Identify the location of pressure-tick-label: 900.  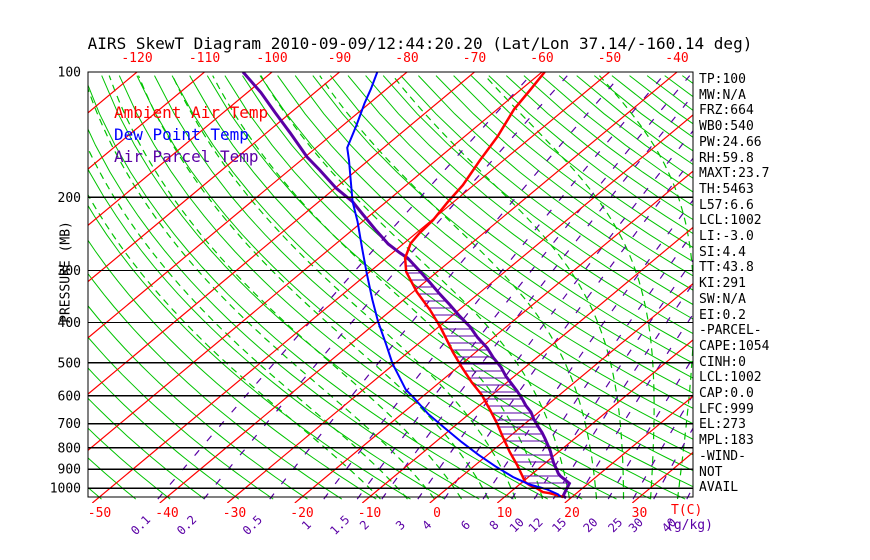
(69, 470).